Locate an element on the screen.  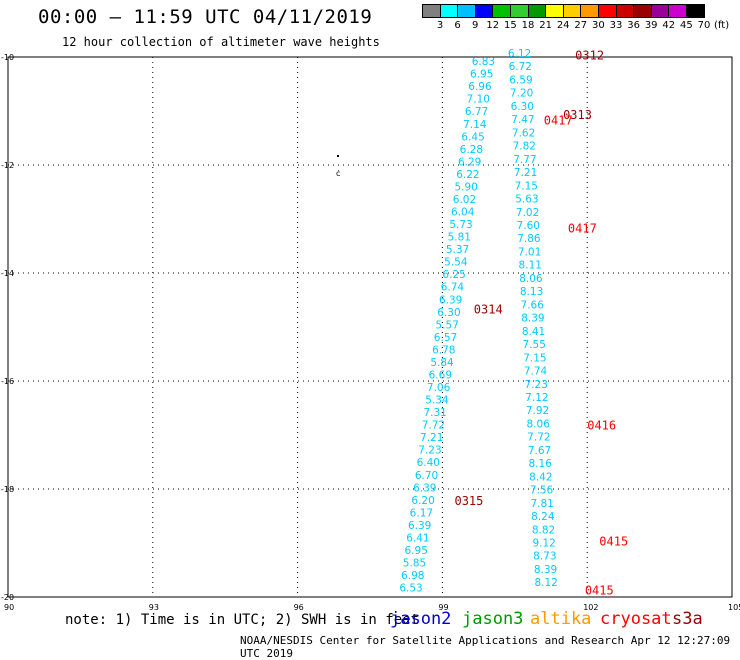
time-label: 0315 is located at coordinates (468, 501).